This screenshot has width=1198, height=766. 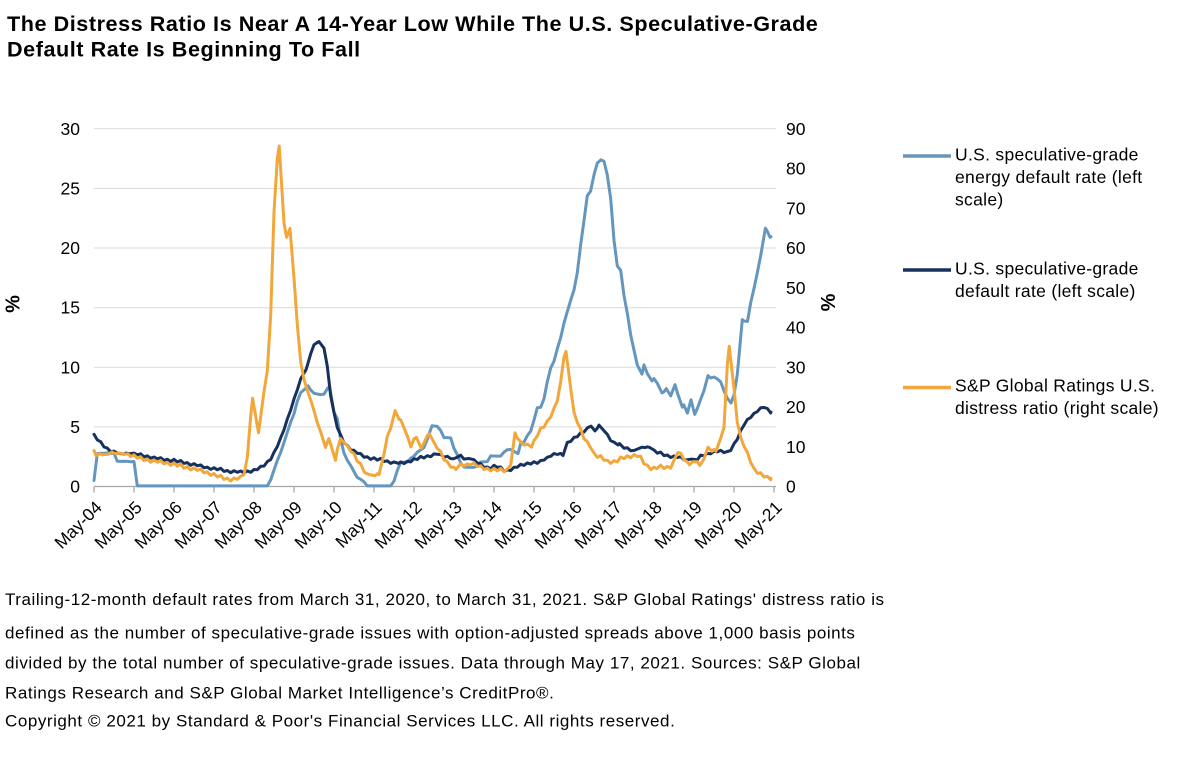 I want to click on svg-text: 25, so click(x=70, y=188).